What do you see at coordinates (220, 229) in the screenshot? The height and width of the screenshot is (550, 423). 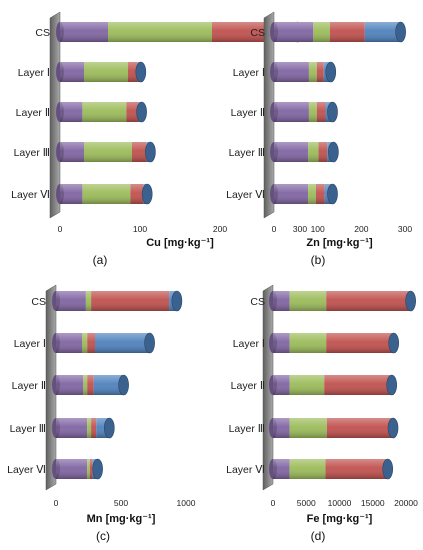 I see `x-tick-label: 200` at bounding box center [220, 229].